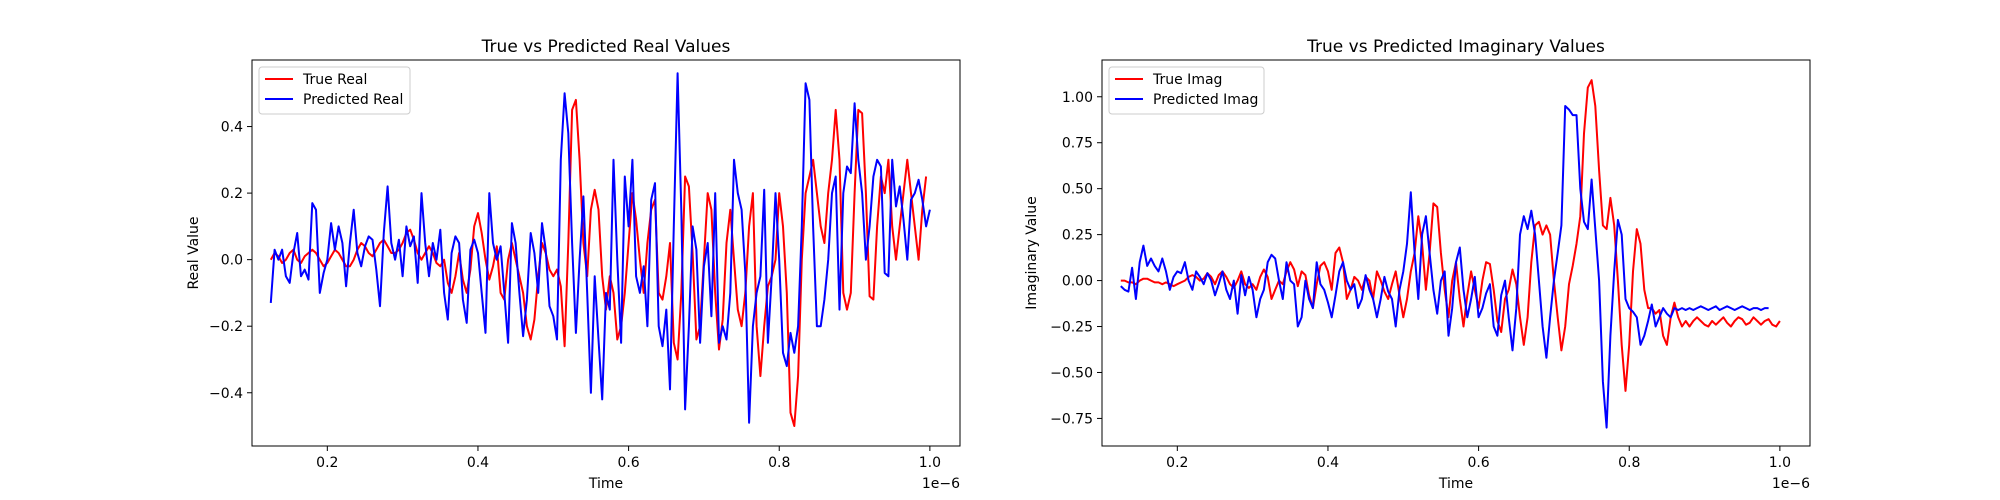  I want to click on y-tick-label: 0.50, so click(1077, 190).